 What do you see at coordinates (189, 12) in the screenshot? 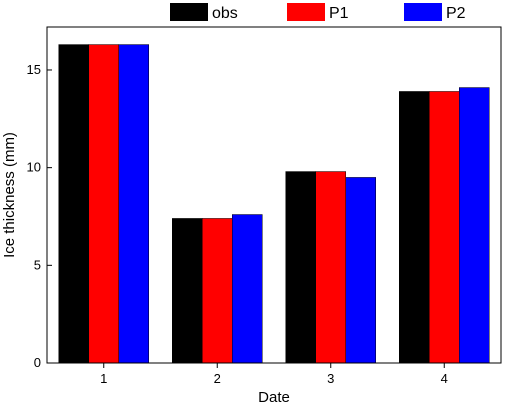
I see `legend-swatch-obs` at bounding box center [189, 12].